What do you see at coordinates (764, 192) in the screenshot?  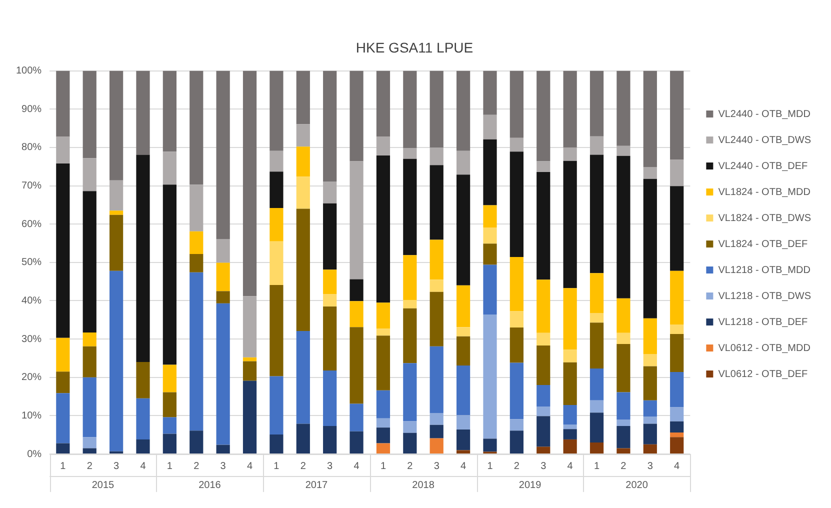 I see `legend-label: VL1824 - OTB_MDD` at bounding box center [764, 192].